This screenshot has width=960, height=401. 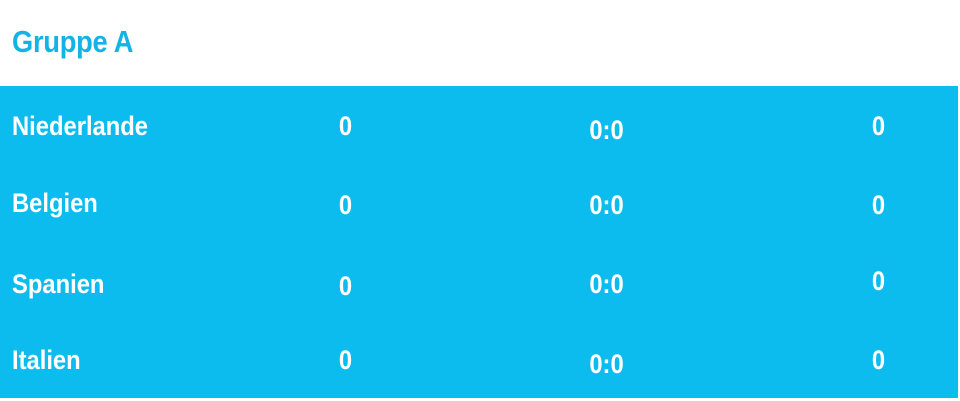 I want to click on team-name: Belgien, so click(x=55, y=203).